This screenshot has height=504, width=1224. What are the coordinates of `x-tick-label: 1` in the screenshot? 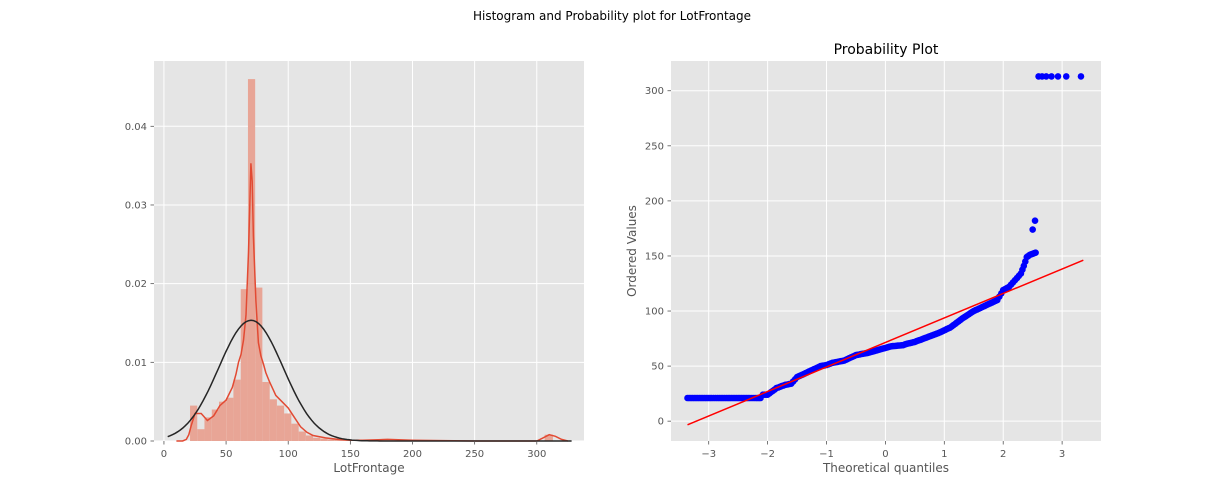 It's located at (944, 454).